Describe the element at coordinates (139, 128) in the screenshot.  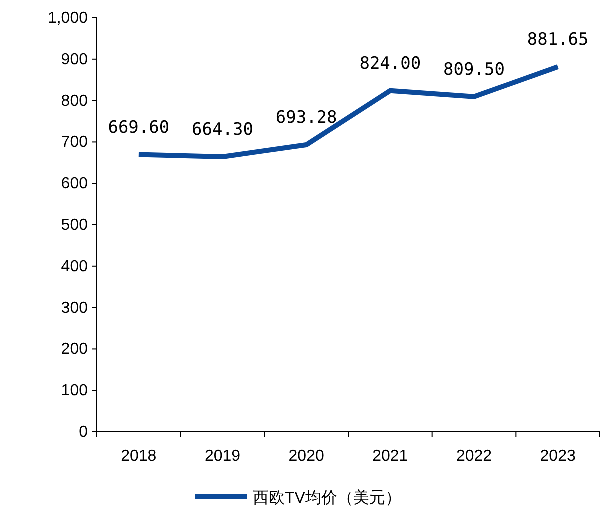
I see `data-label: 669.60` at that location.